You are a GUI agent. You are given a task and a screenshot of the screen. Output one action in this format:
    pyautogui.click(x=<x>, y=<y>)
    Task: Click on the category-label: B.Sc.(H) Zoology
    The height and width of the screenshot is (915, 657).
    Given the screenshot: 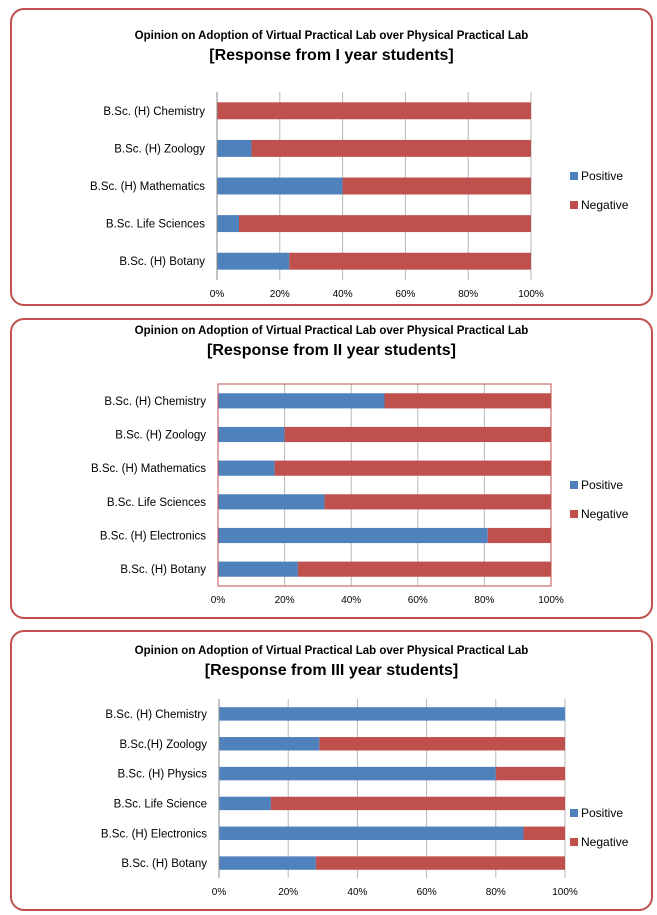 What is the action you would take?
    pyautogui.click(x=163, y=745)
    